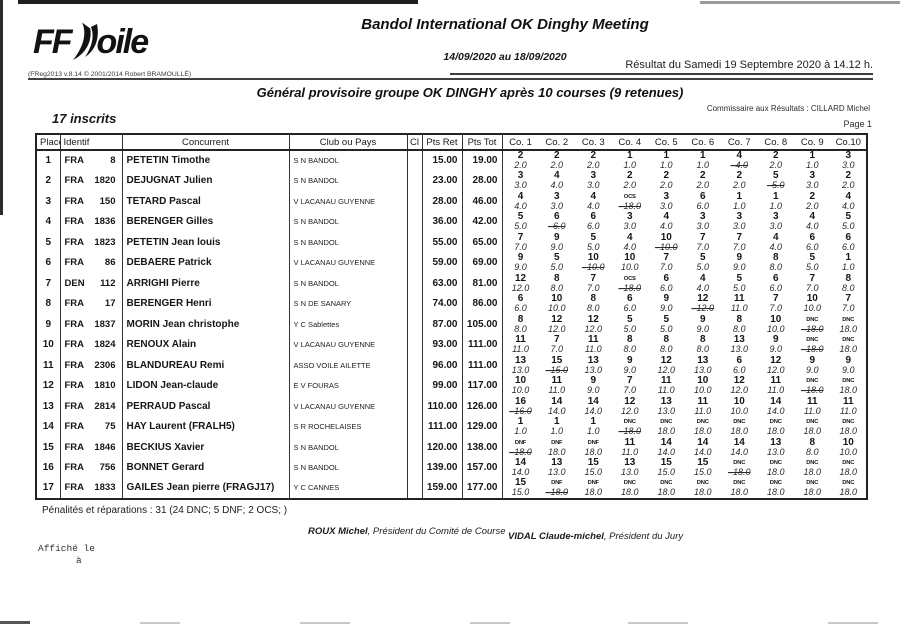 Image resolution: width=900 pixels, height=637 pixels. I want to click on race-points: 2.0, so click(629, 185).